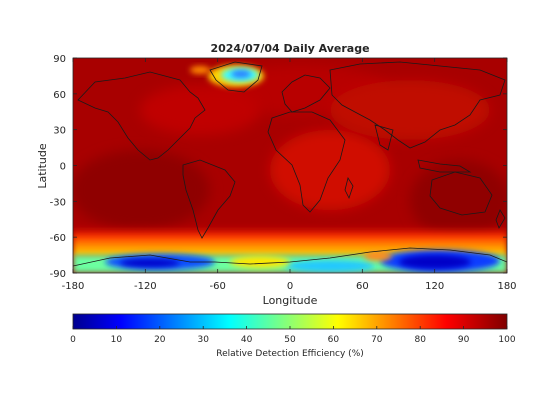  I want to click on y-tick-label: 90, so click(59, 59).